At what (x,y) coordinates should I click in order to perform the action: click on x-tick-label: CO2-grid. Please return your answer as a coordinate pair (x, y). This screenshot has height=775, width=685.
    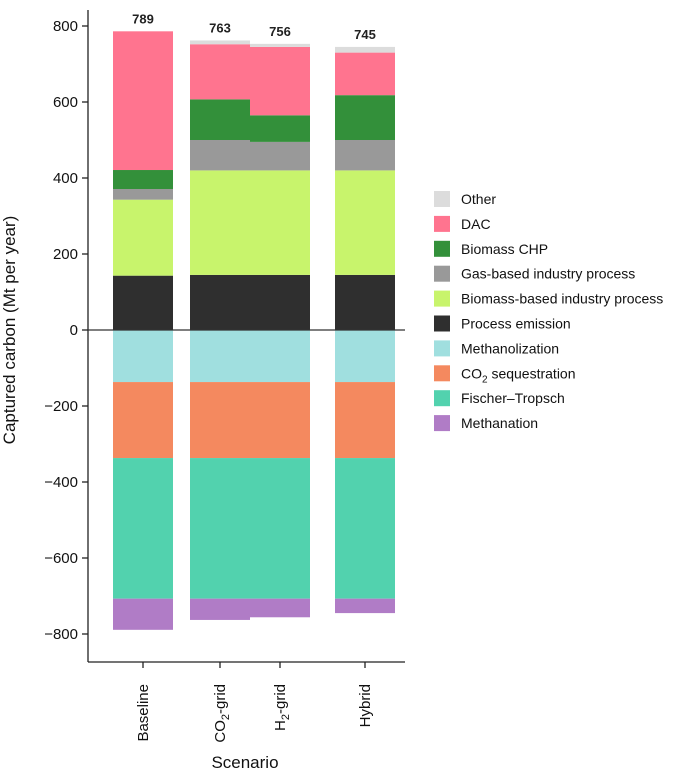
    Looking at the image, I should click on (222, 713).